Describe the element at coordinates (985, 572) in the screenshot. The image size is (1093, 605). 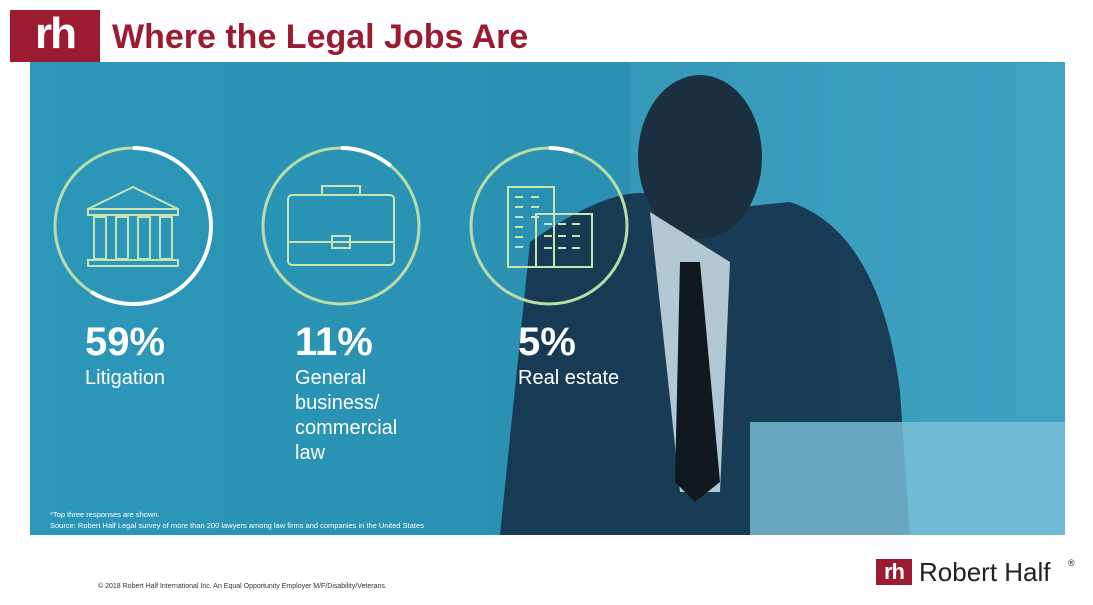
I see `brand: Robert Half` at that location.